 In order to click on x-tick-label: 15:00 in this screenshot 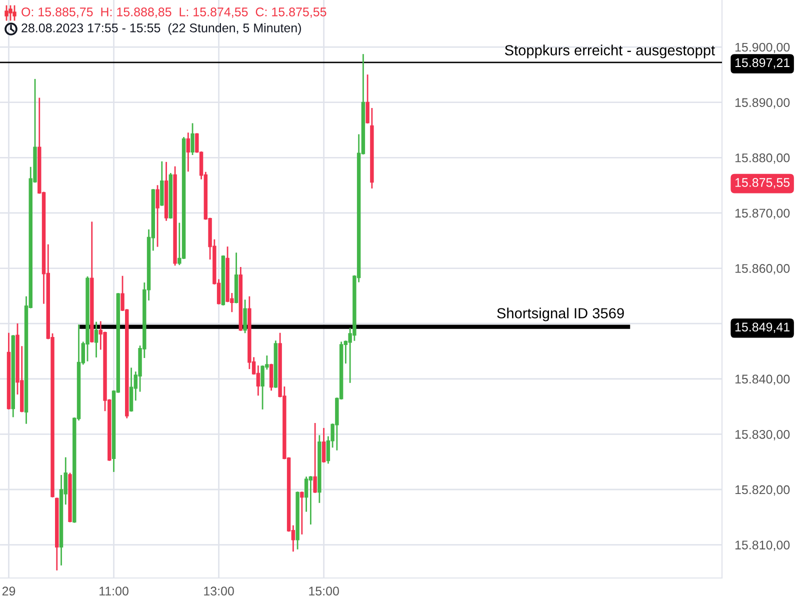, I will do `click(324, 591)`.